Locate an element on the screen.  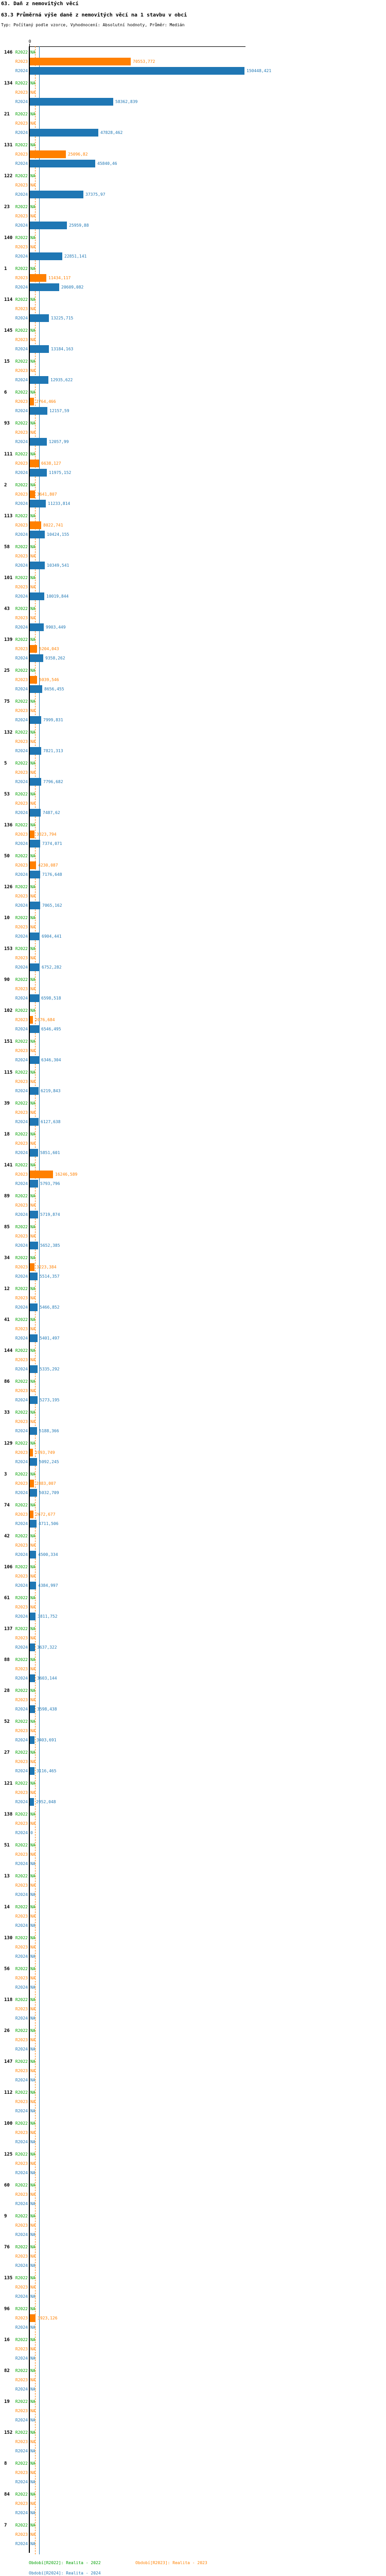
bar-group-82: 82 R2022 NA R2023 NA R2024 NA is located at coordinates (193, 2381).